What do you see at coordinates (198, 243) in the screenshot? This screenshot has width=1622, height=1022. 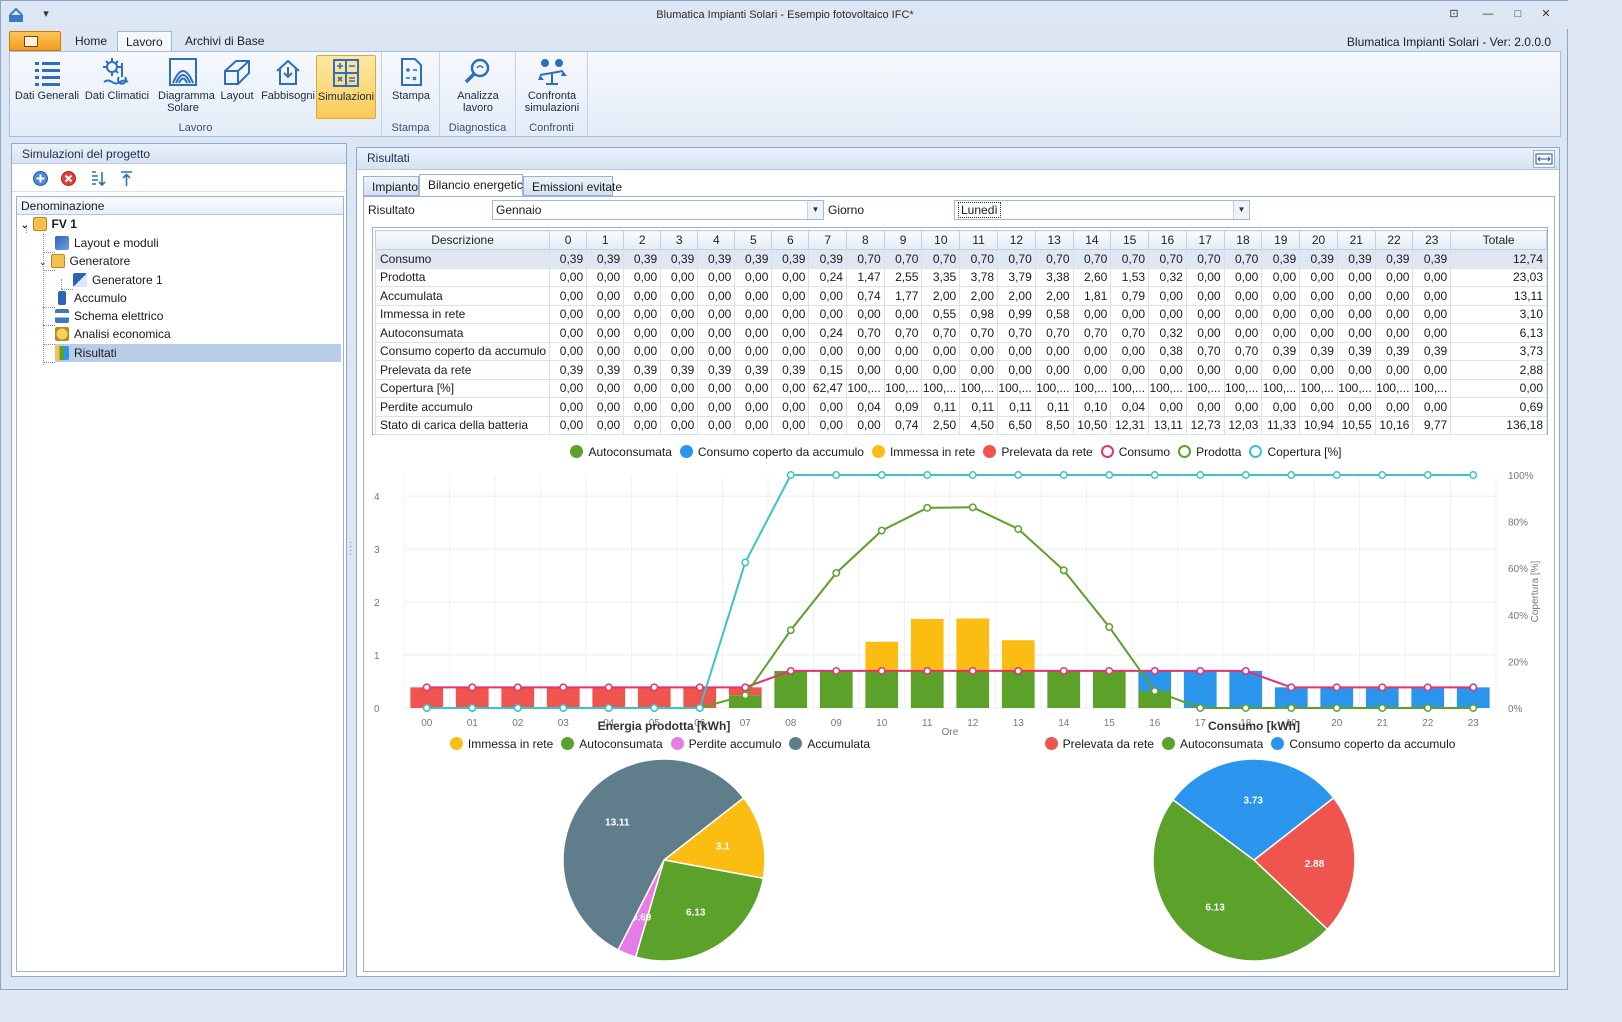 I see `tree-item-layout-e-moduli: Layout e moduli` at bounding box center [198, 243].